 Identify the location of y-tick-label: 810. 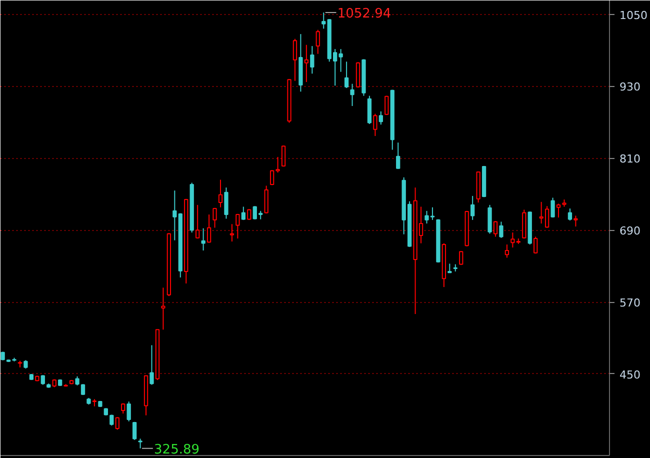
(630, 159).